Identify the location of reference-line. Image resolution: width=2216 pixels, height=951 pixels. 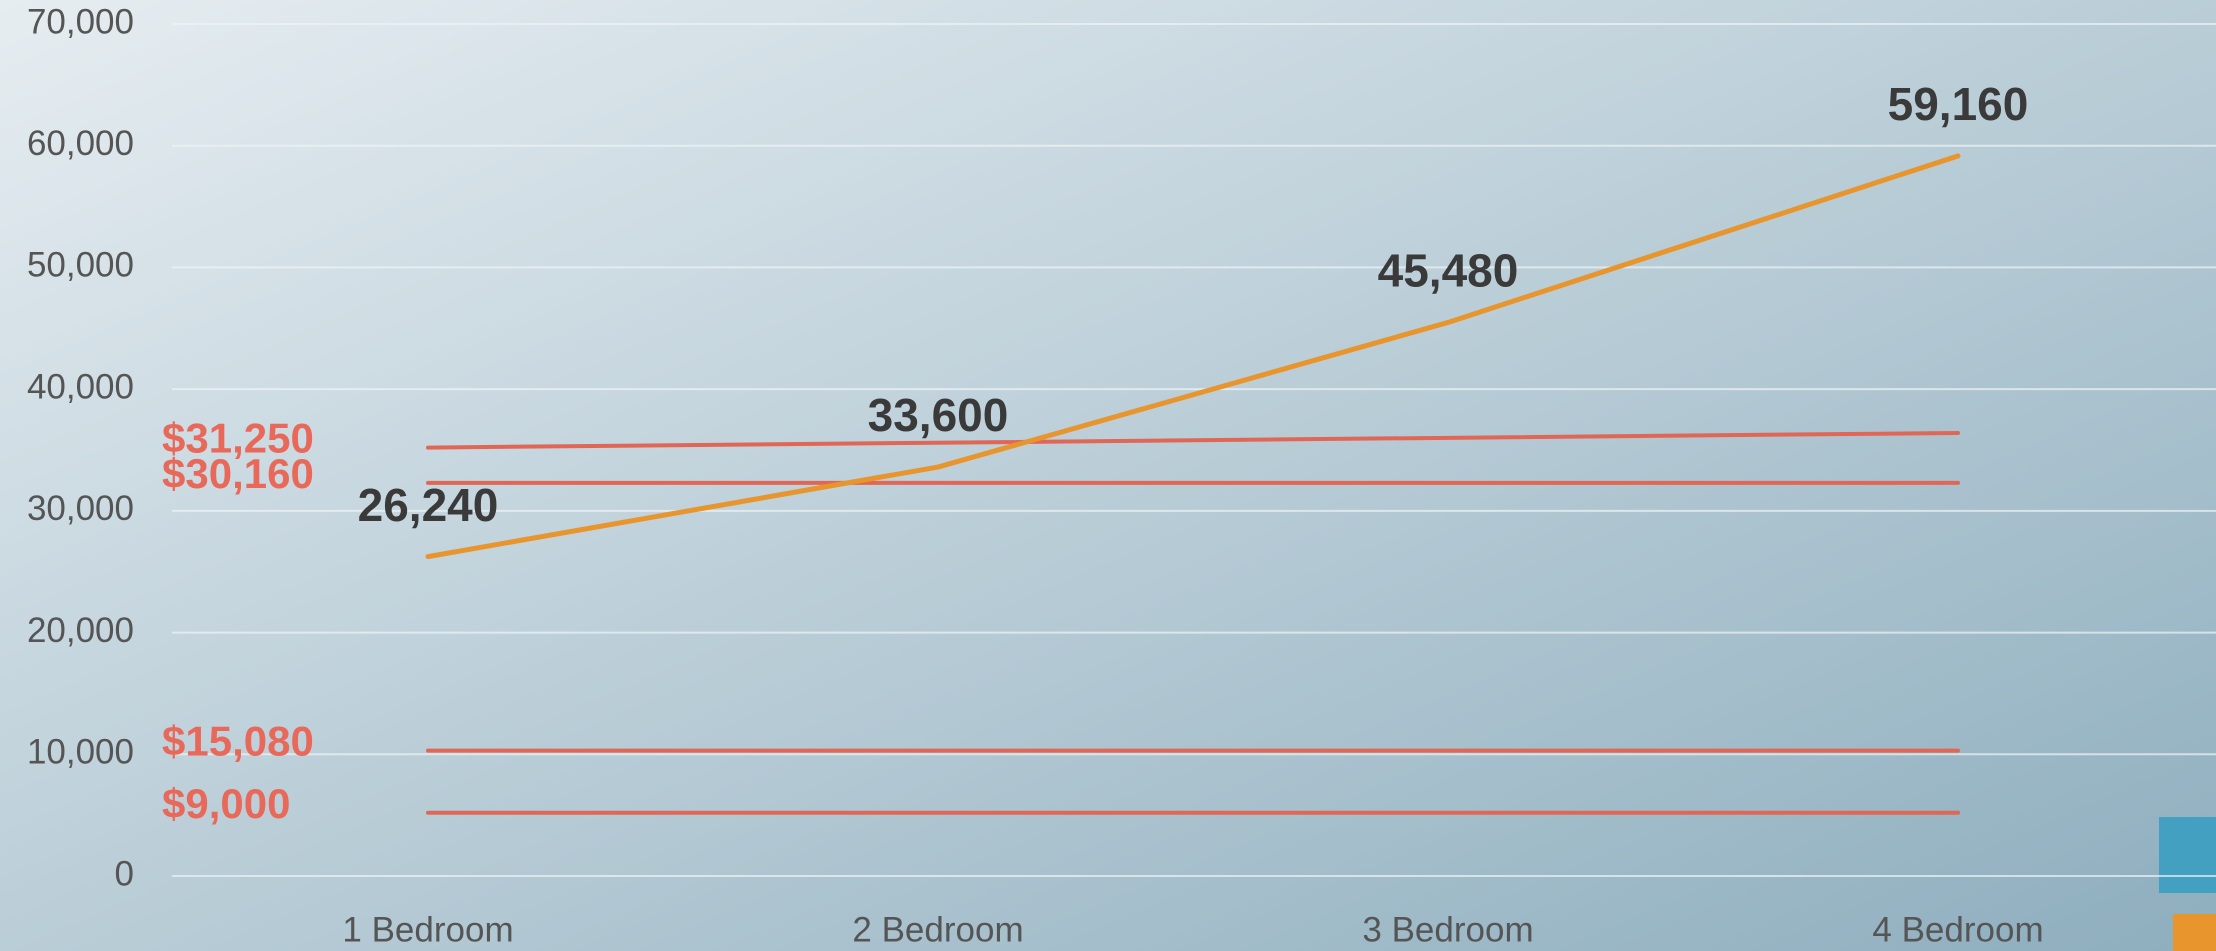
(1193, 440).